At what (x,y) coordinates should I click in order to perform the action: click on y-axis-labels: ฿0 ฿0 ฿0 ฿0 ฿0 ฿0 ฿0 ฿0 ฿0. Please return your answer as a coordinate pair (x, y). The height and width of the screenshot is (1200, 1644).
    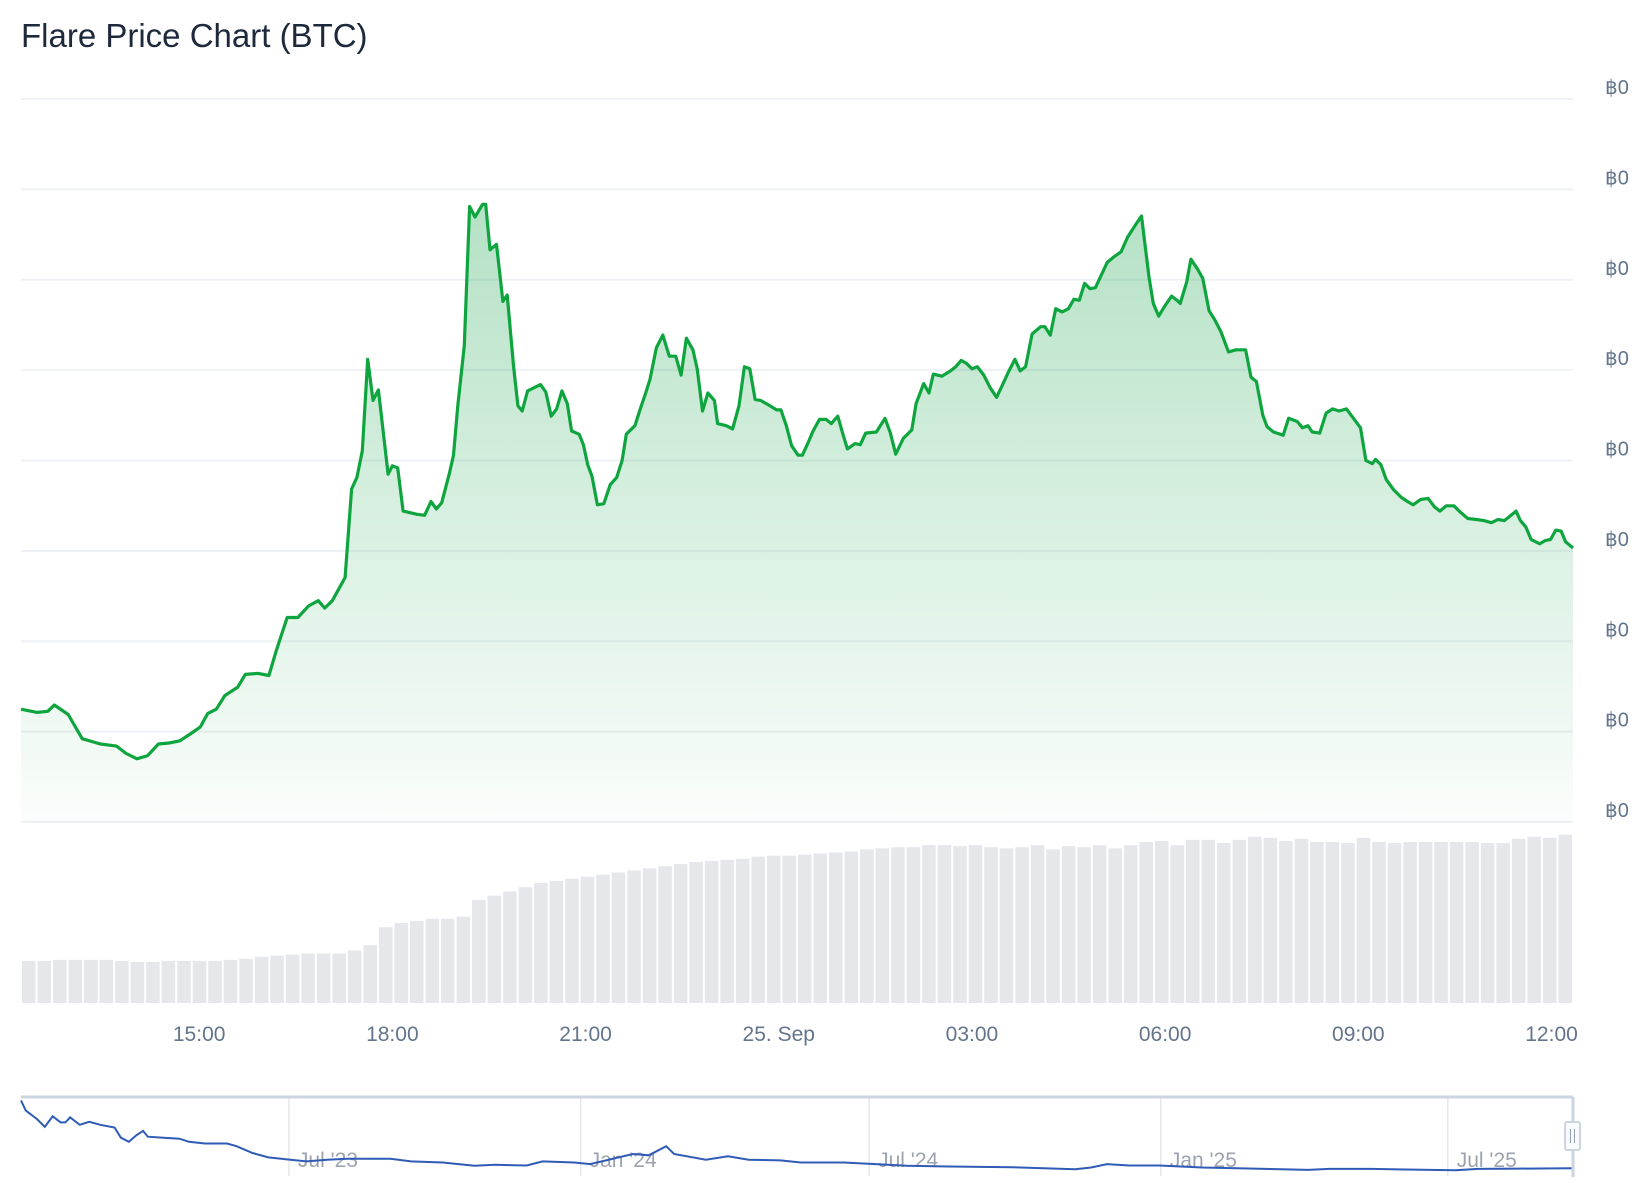
    Looking at the image, I should click on (1617, 449).